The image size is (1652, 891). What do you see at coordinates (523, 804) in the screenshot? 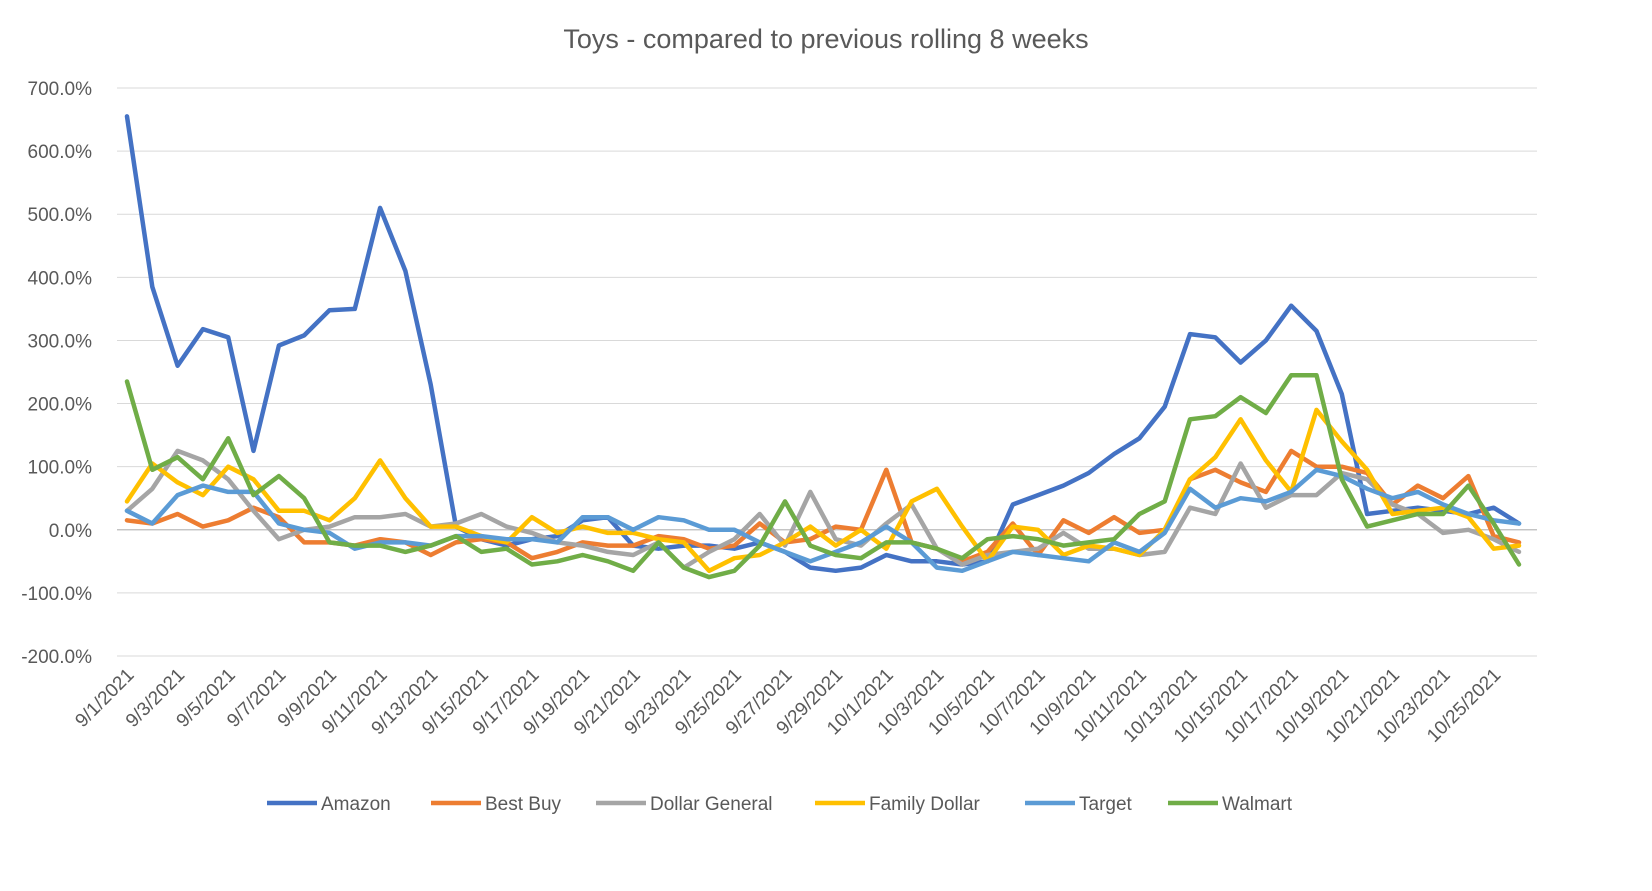
I see `legend-label: Best Buy` at bounding box center [523, 804].